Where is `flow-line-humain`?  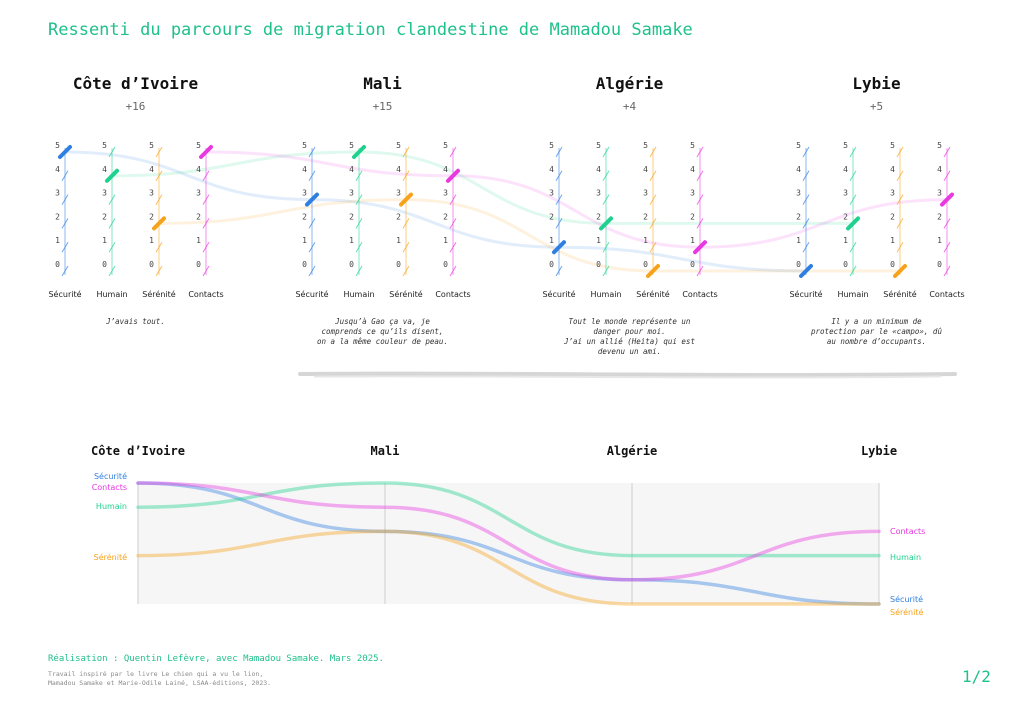
flow-line-humain is located at coordinates (482, 187).